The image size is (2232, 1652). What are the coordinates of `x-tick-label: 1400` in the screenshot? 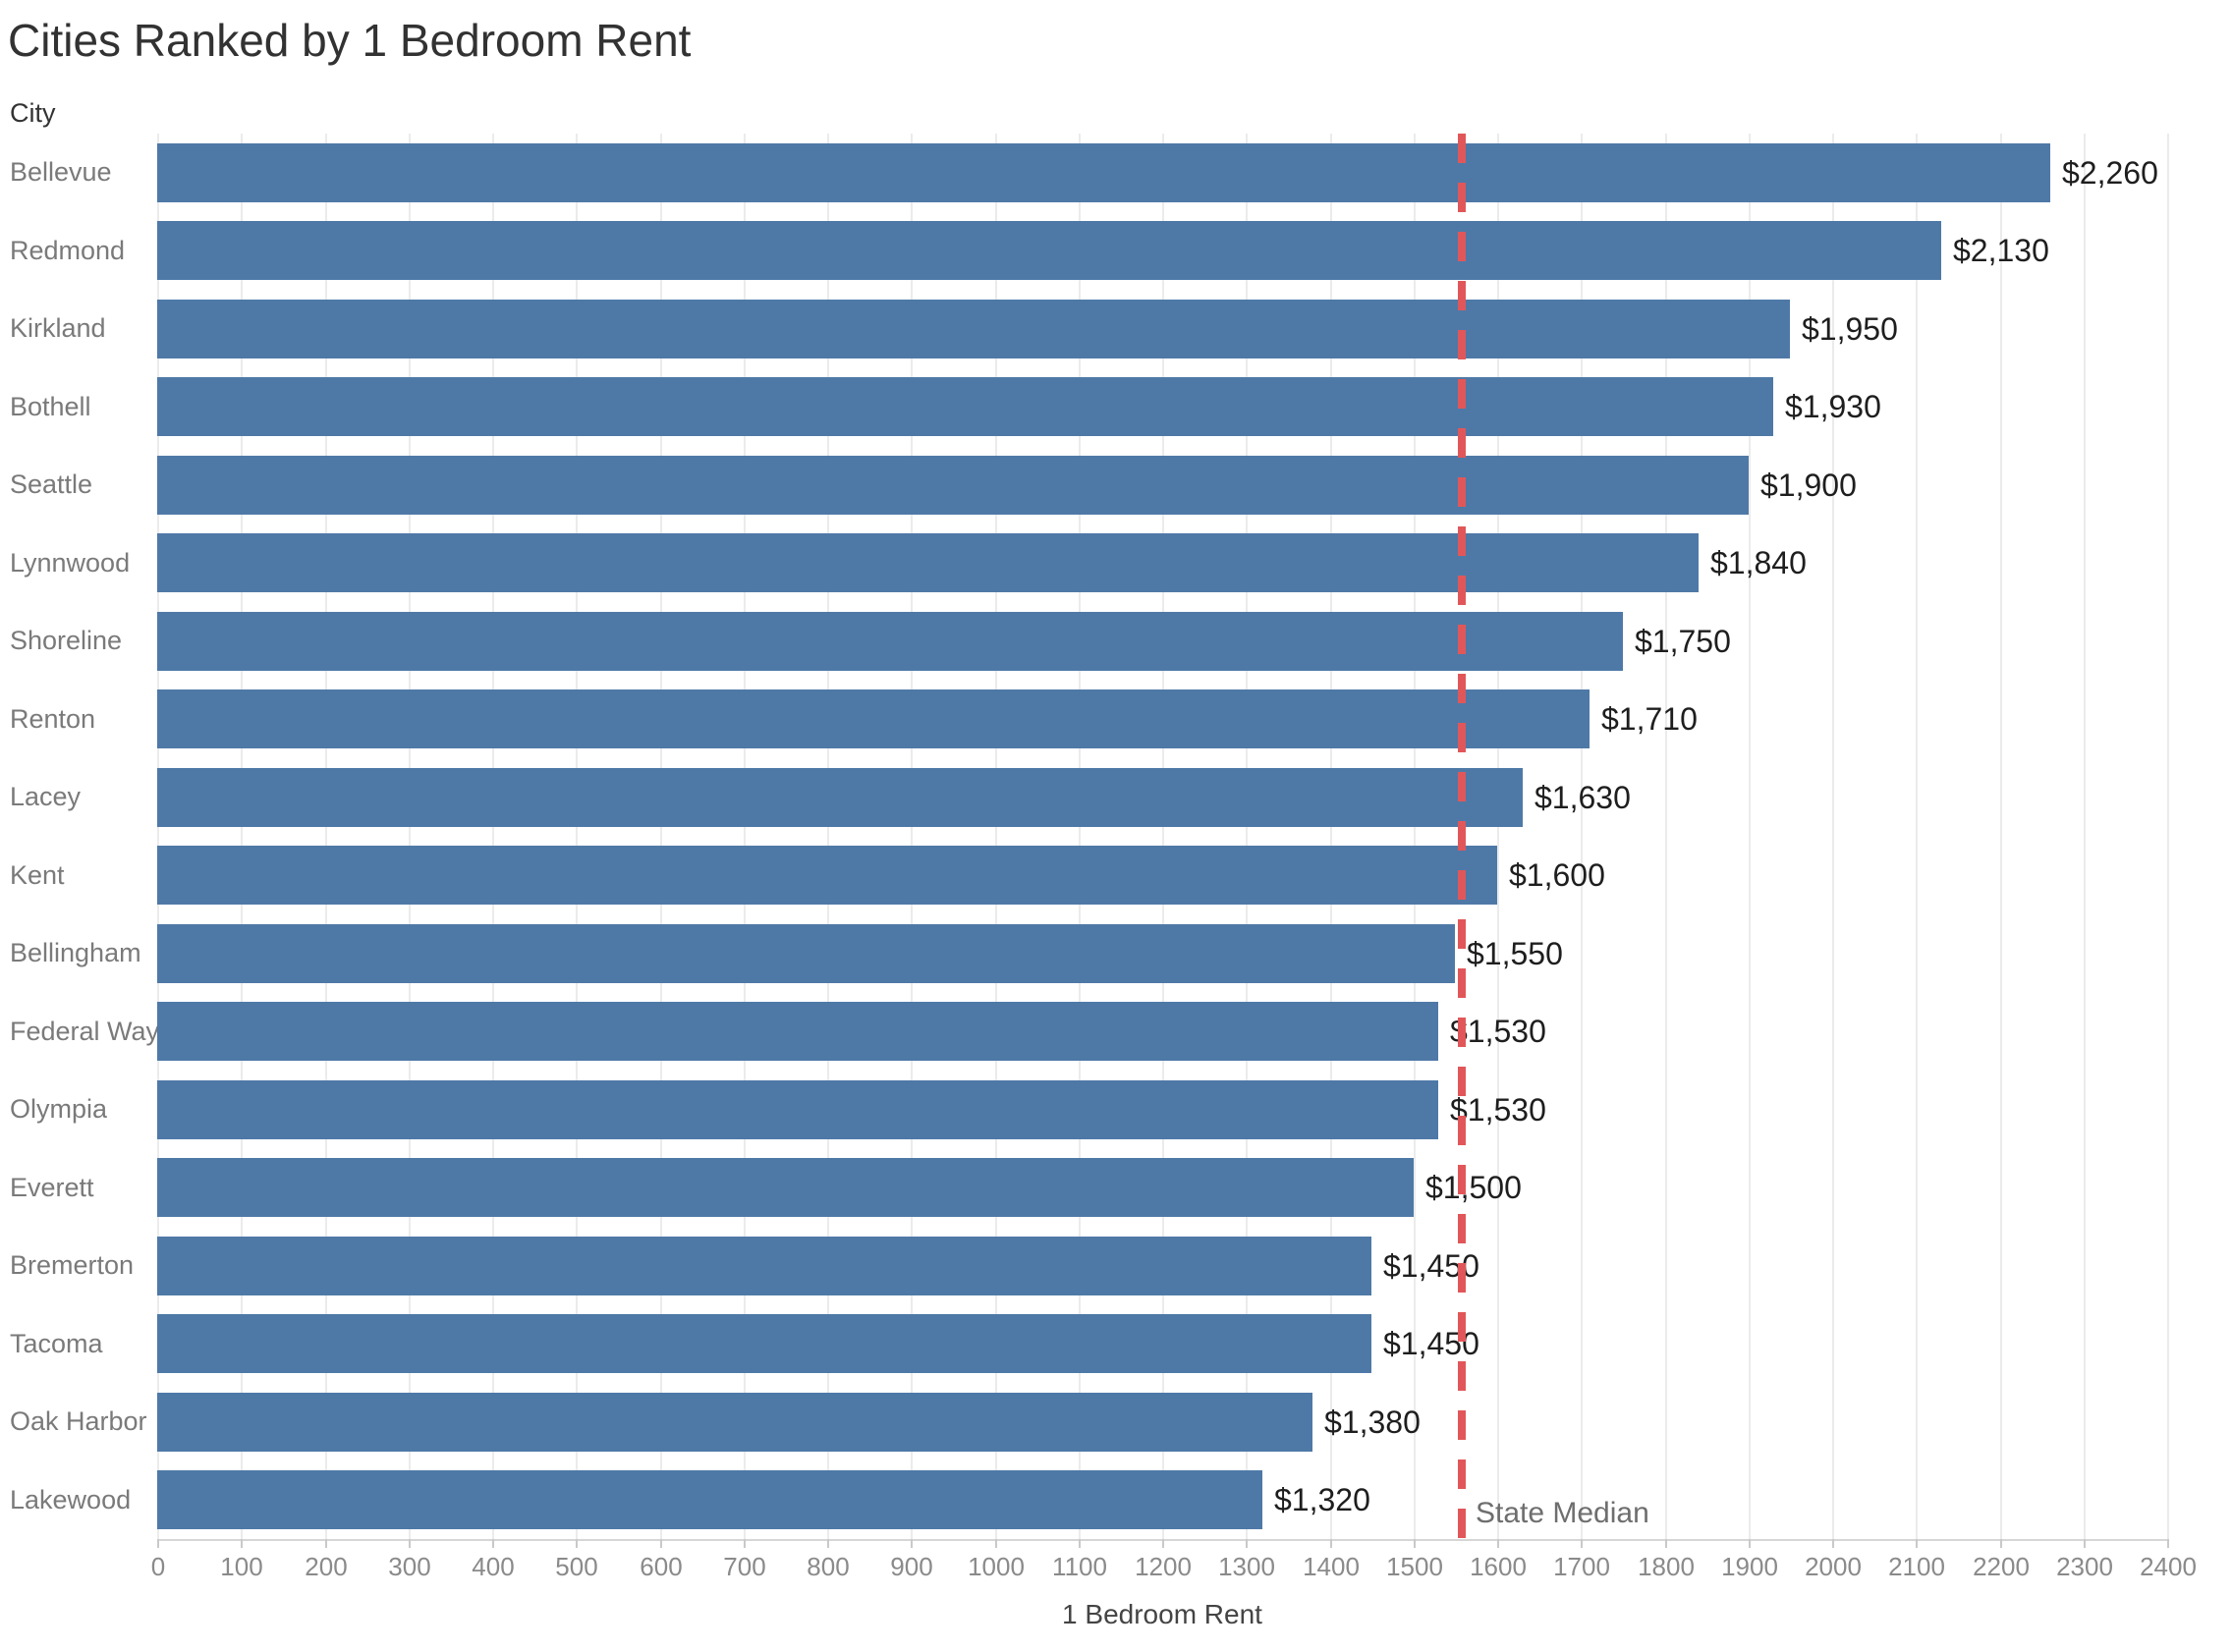 It's located at (1331, 1566).